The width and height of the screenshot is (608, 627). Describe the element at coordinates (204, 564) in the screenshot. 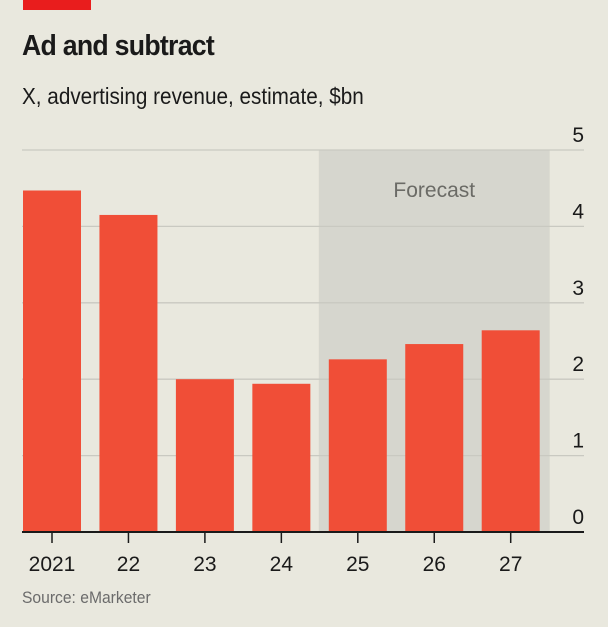

I see `x-tick-label: 23` at that location.